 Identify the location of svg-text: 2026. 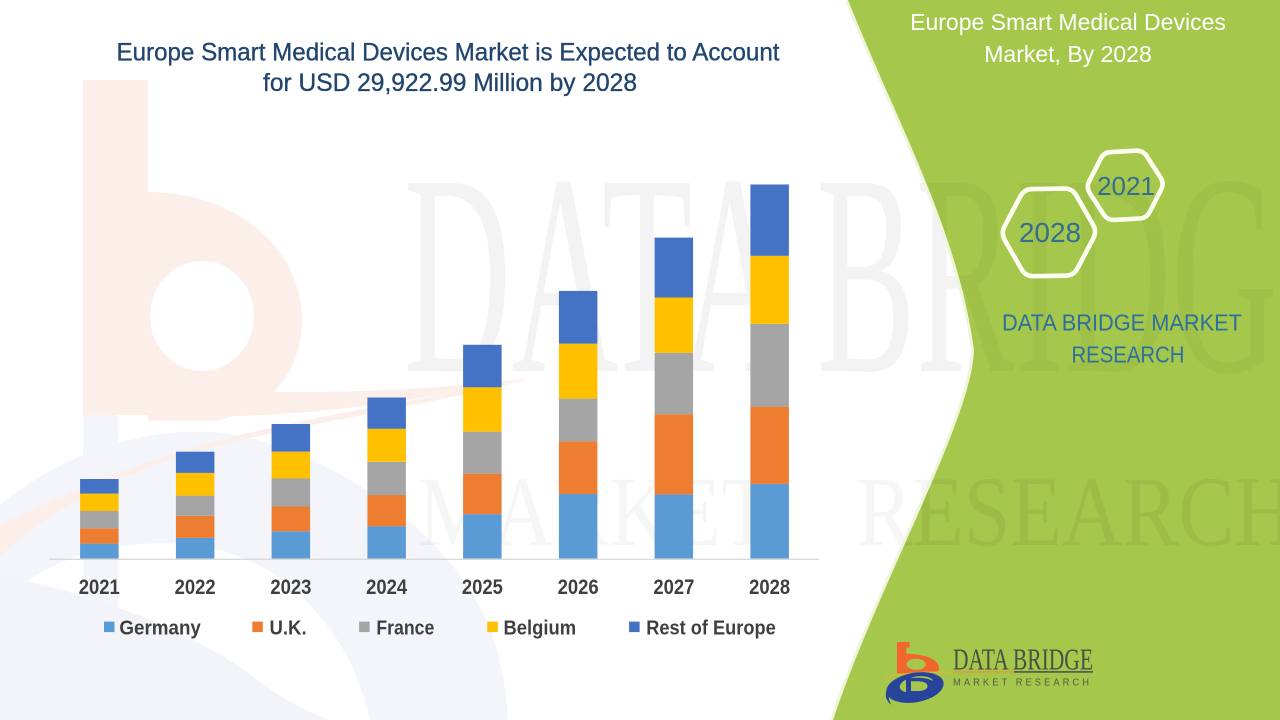
(578, 587).